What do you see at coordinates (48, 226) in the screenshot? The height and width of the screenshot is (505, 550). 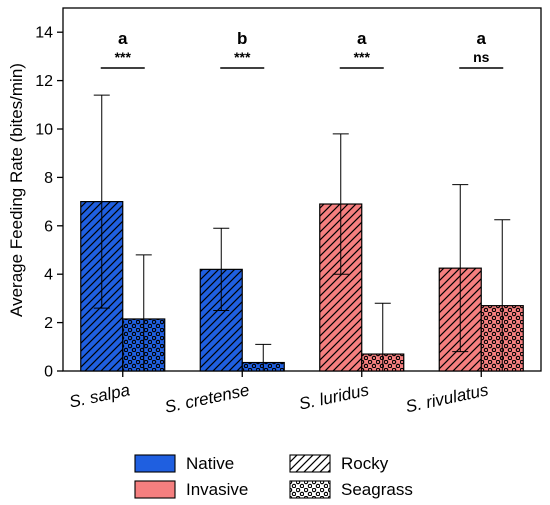 I see `y-tick-label: 6` at bounding box center [48, 226].